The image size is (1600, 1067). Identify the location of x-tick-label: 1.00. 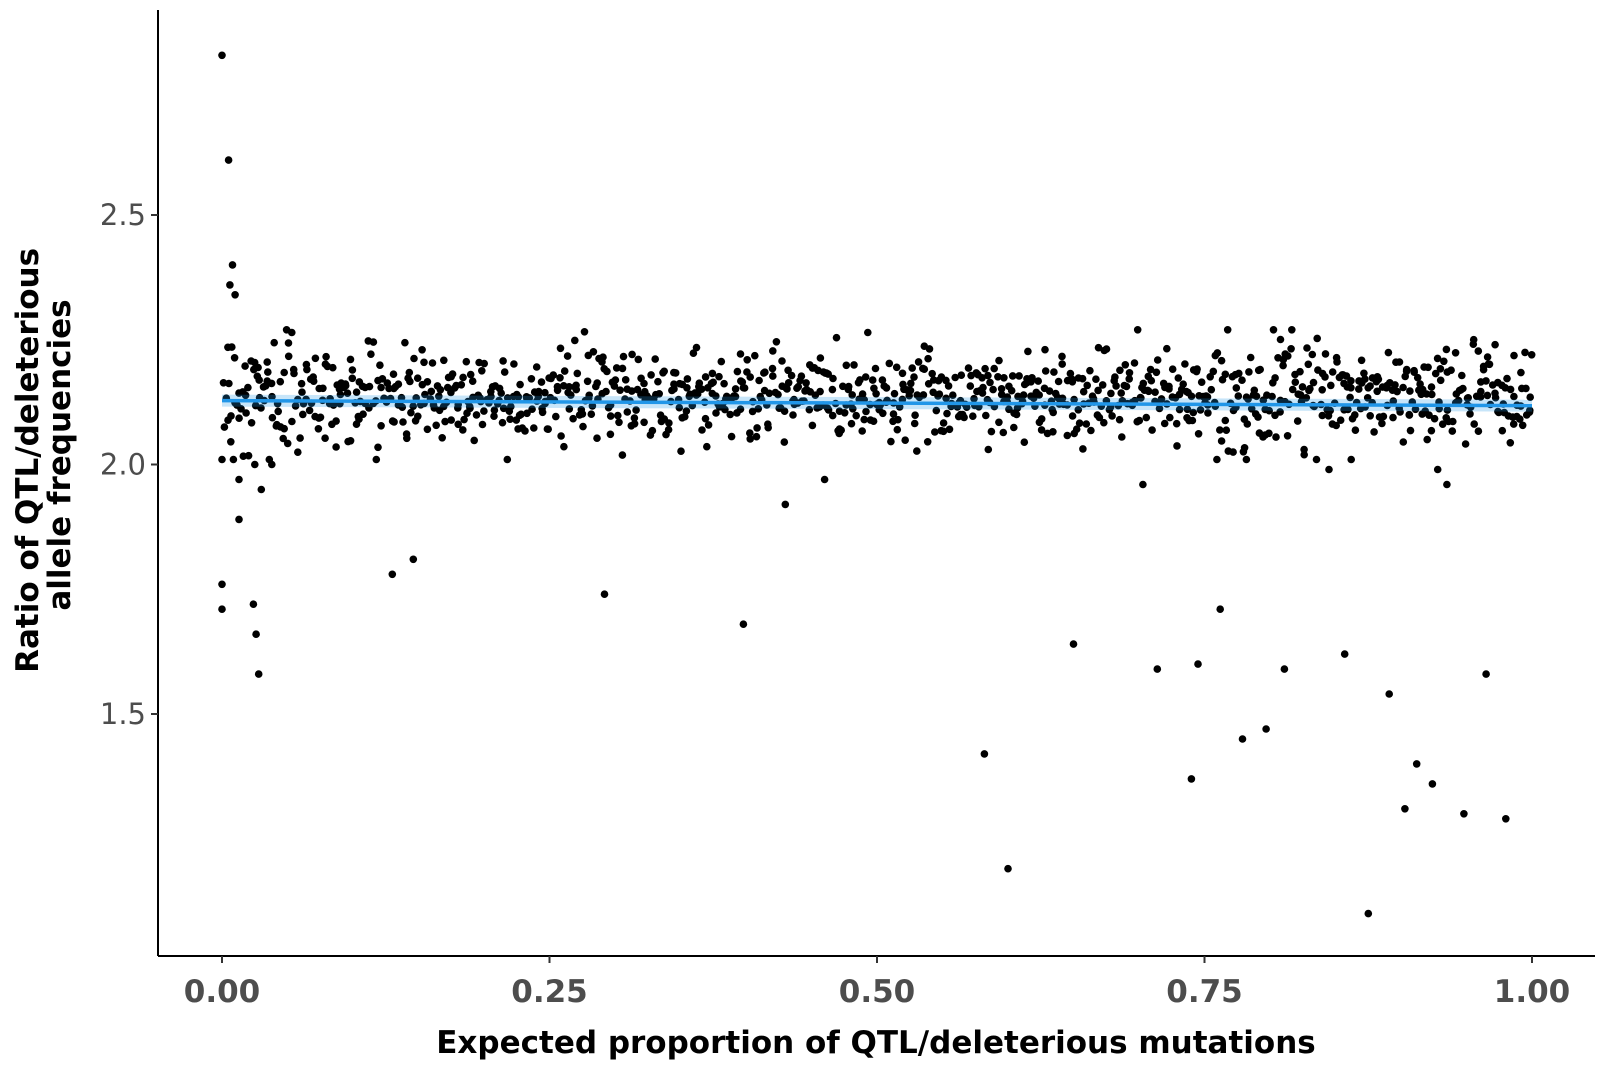
(1532, 992).